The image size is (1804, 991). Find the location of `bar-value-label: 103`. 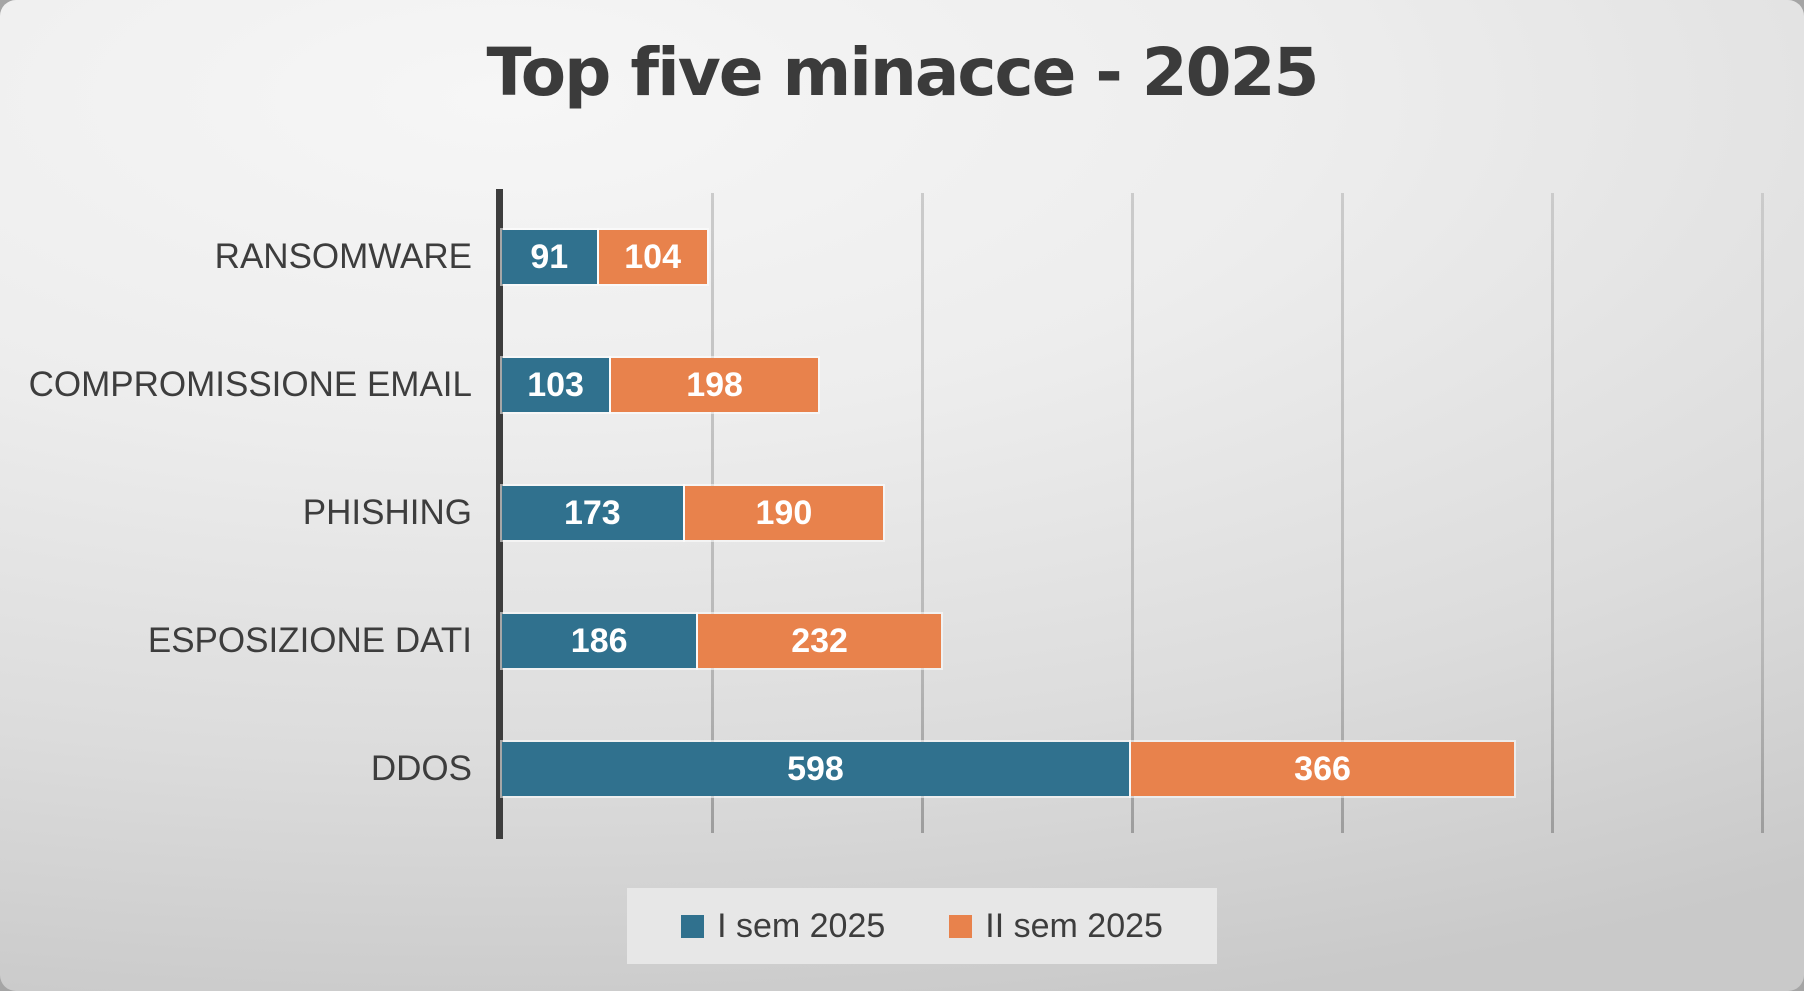

bar-value-label: 103 is located at coordinates (555, 384).